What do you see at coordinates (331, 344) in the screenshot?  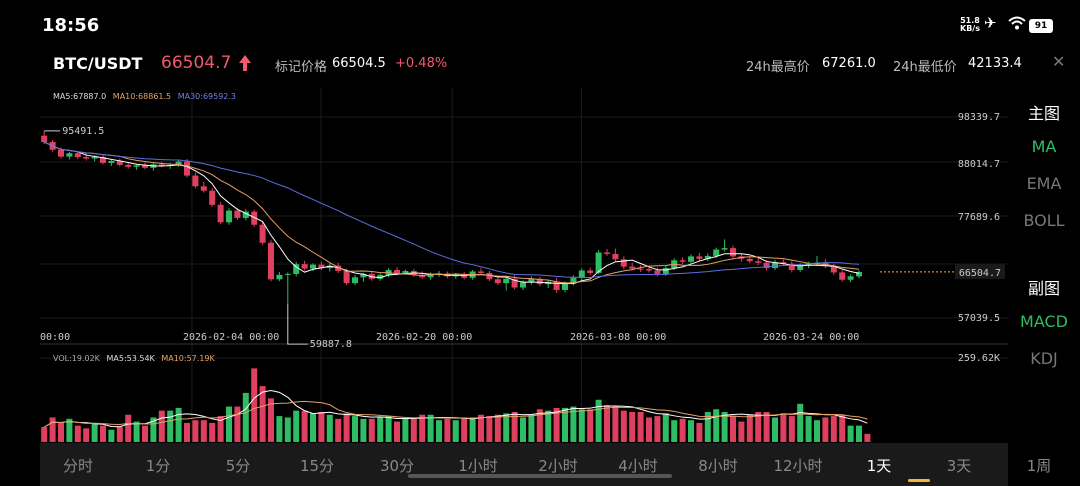 I see `min-marker-label: 59887.8` at bounding box center [331, 344].